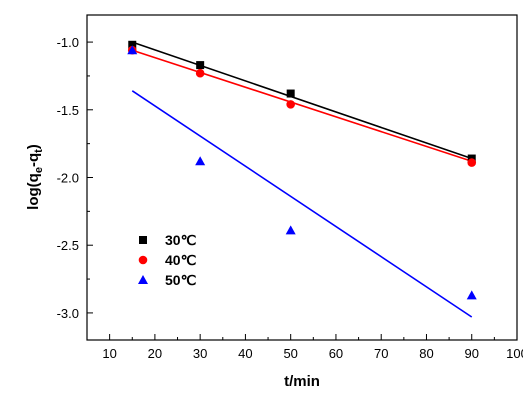 The image size is (523, 397). Describe the element at coordinates (68, 178) in the screenshot. I see `y-tick-label: -2.0` at that location.